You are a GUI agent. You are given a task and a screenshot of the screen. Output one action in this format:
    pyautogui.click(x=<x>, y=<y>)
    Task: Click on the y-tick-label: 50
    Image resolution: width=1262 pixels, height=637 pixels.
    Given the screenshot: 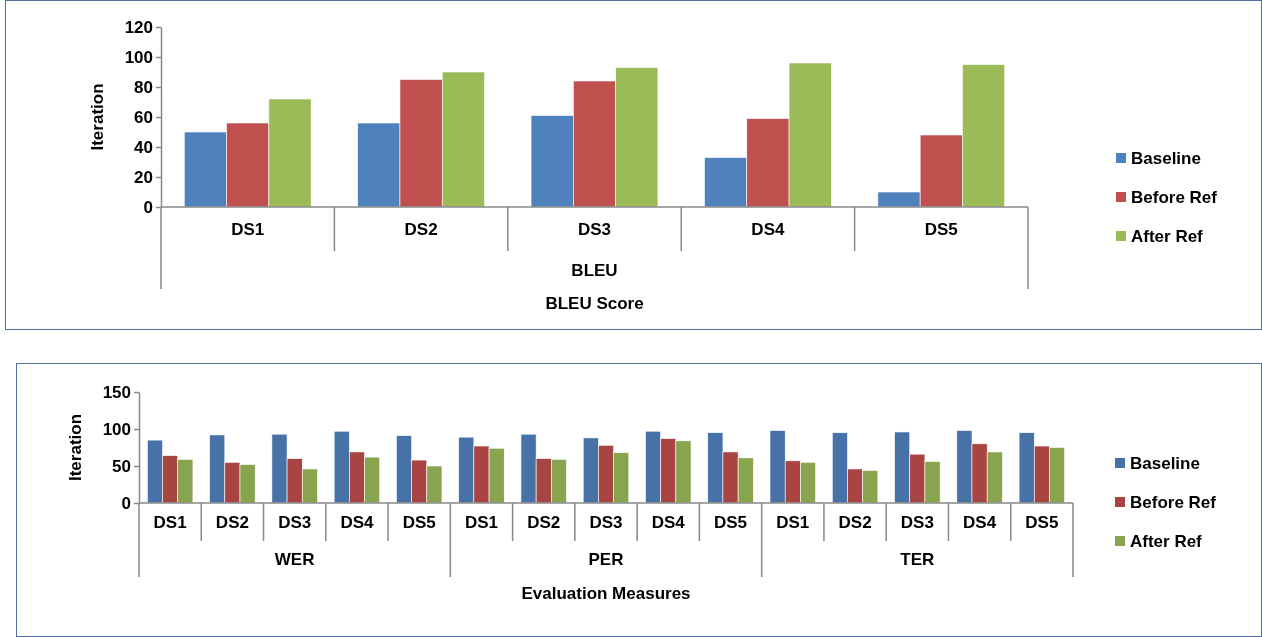 What is the action you would take?
    pyautogui.click(x=121, y=466)
    